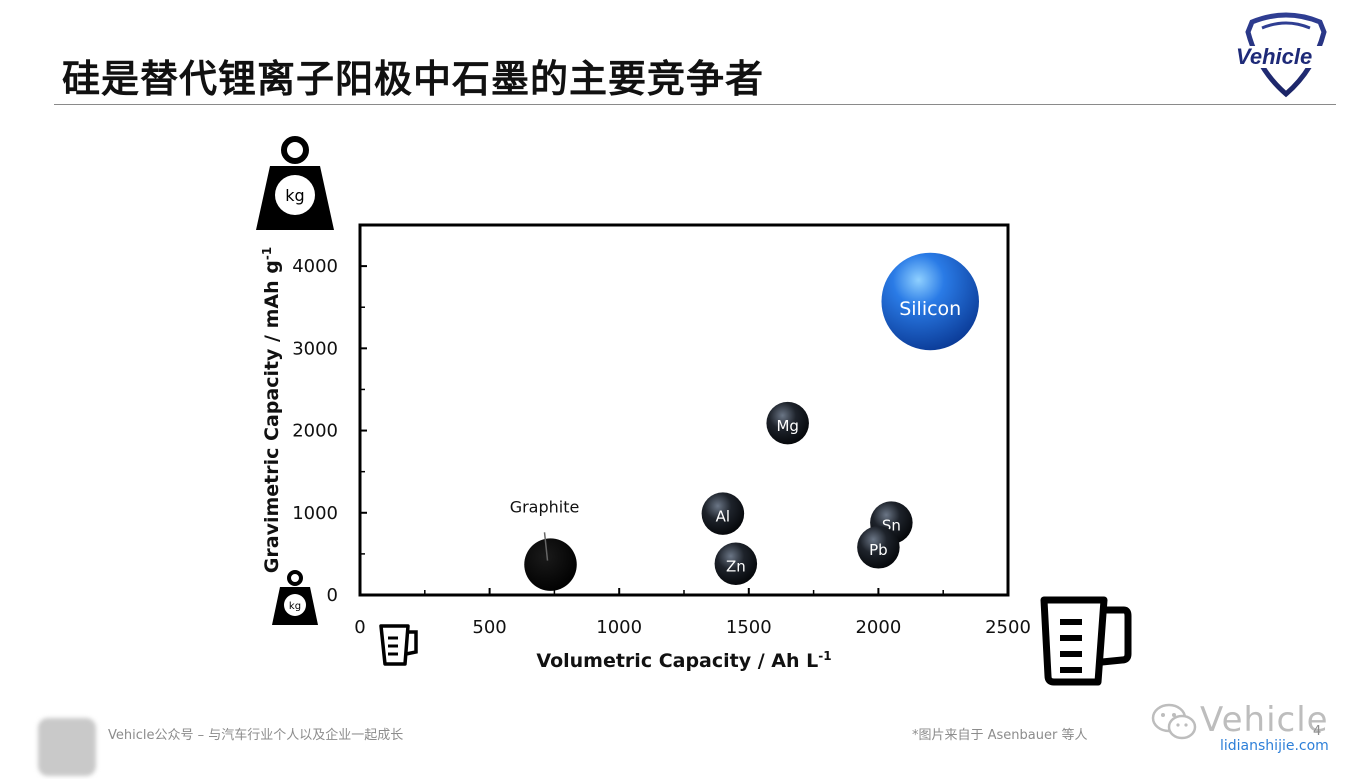  Describe the element at coordinates (749, 627) in the screenshot. I see `x-tick-label: 1500` at that location.